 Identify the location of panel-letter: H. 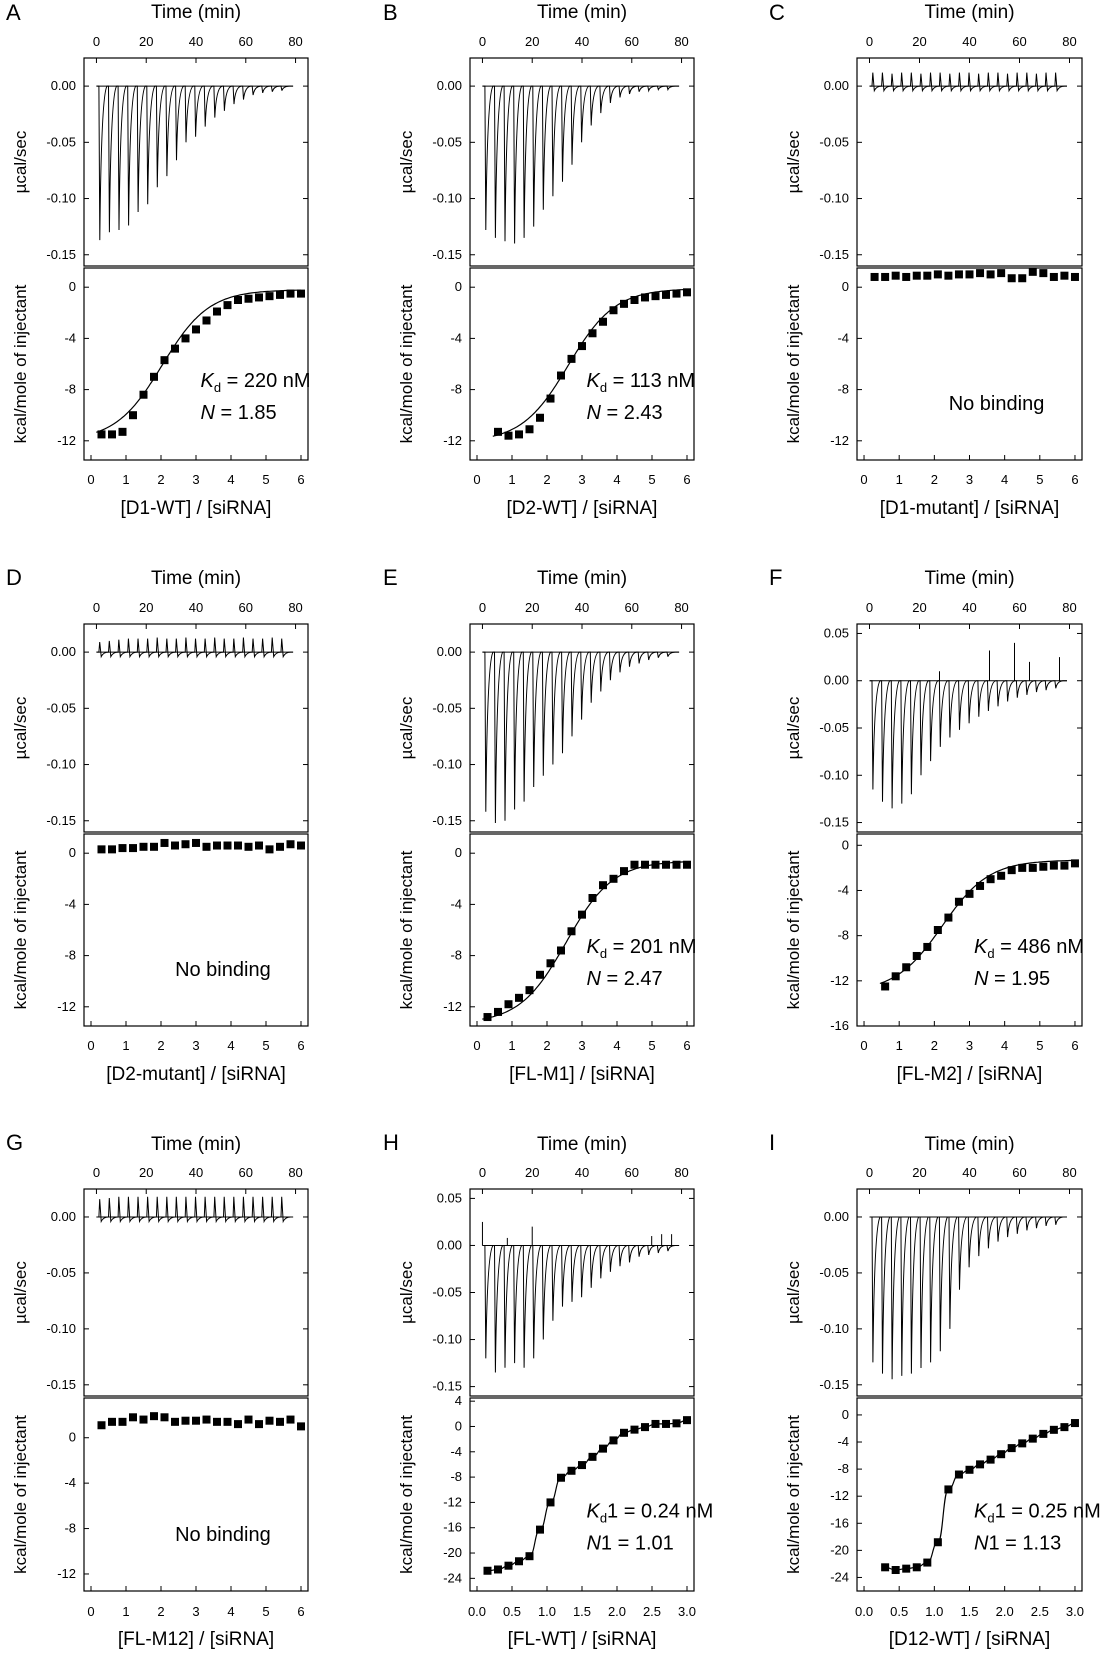
(391, 1142).